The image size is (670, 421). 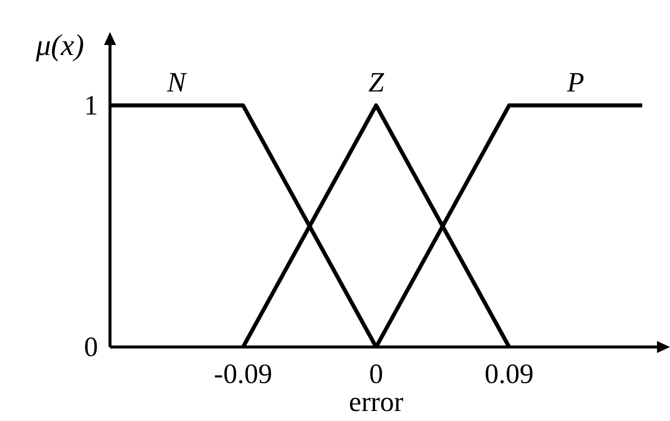 I want to click on y-axis-title: μ(x), so click(x=59, y=45).